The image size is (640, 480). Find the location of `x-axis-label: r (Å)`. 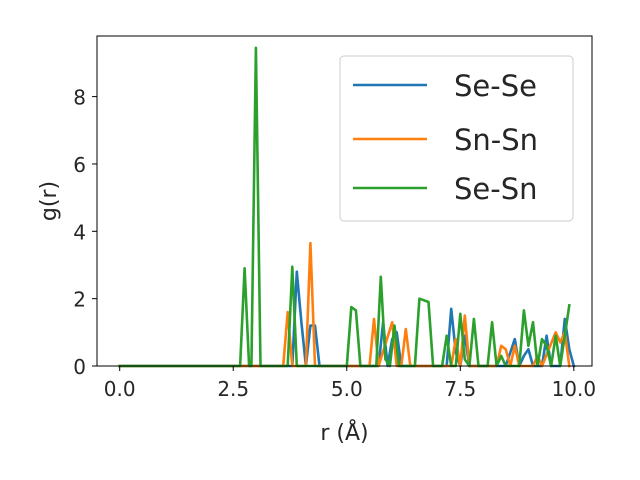

x-axis-label: r (Å) is located at coordinates (344, 432).